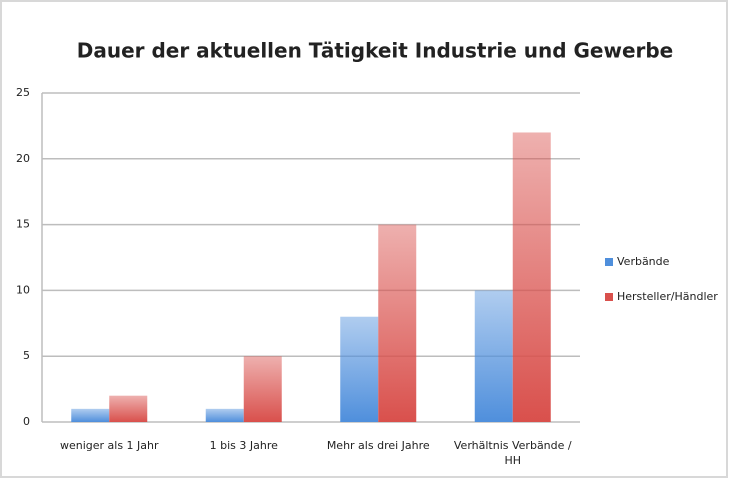  What do you see at coordinates (243, 445) in the screenshot?
I see `x-tick-label: 1 bis 3 Jahre` at bounding box center [243, 445].